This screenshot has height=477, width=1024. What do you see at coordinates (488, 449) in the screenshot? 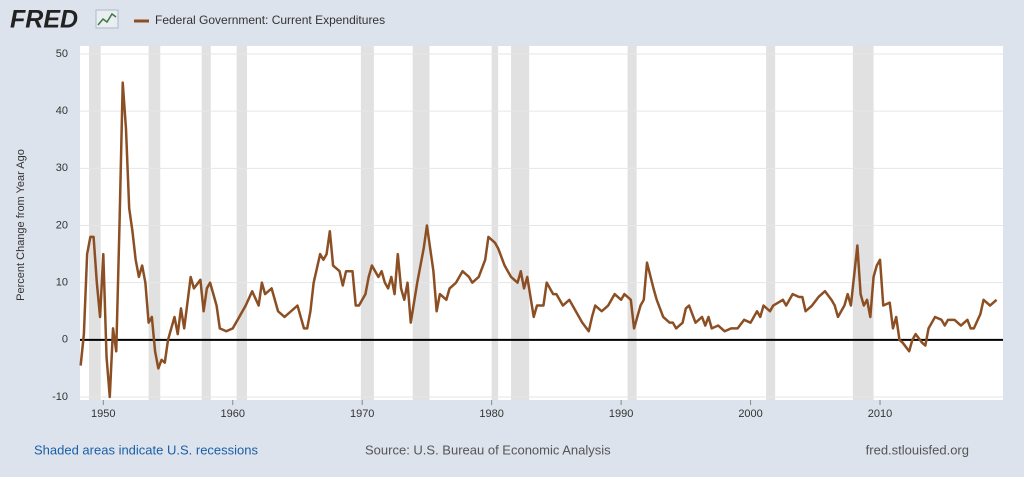
I see `source: Source: U.S. Bureau of Economic Analysis` at bounding box center [488, 449].